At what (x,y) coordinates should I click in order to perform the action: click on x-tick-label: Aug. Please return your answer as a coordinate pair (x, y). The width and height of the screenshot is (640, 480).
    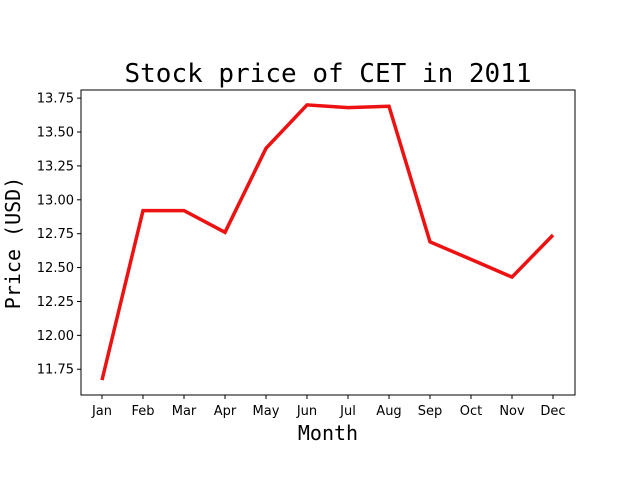
    Looking at the image, I should click on (388, 411).